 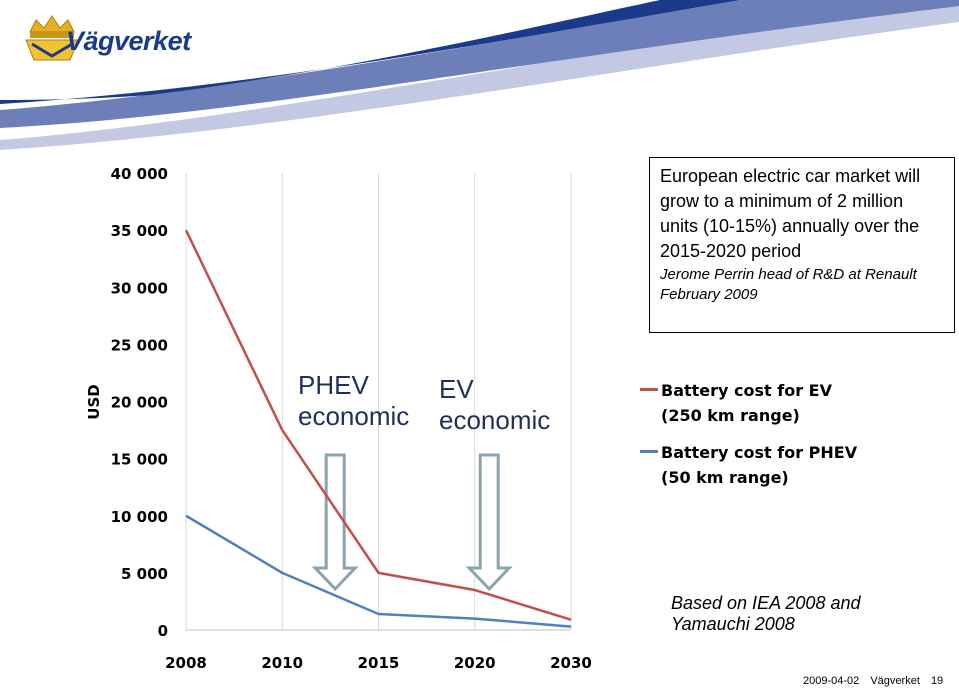 What do you see at coordinates (831, 681) in the screenshot?
I see `footer-date: 2009-04-02` at bounding box center [831, 681].